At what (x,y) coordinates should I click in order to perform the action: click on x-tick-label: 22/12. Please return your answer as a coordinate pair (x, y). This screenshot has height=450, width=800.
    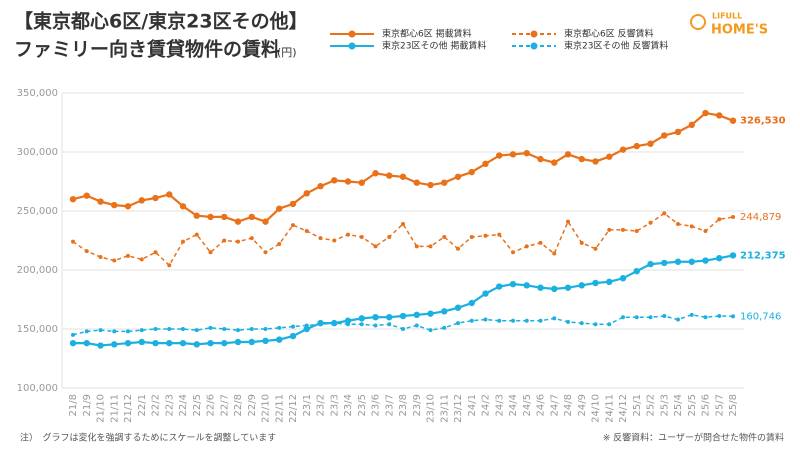
    Looking at the image, I should click on (293, 408).